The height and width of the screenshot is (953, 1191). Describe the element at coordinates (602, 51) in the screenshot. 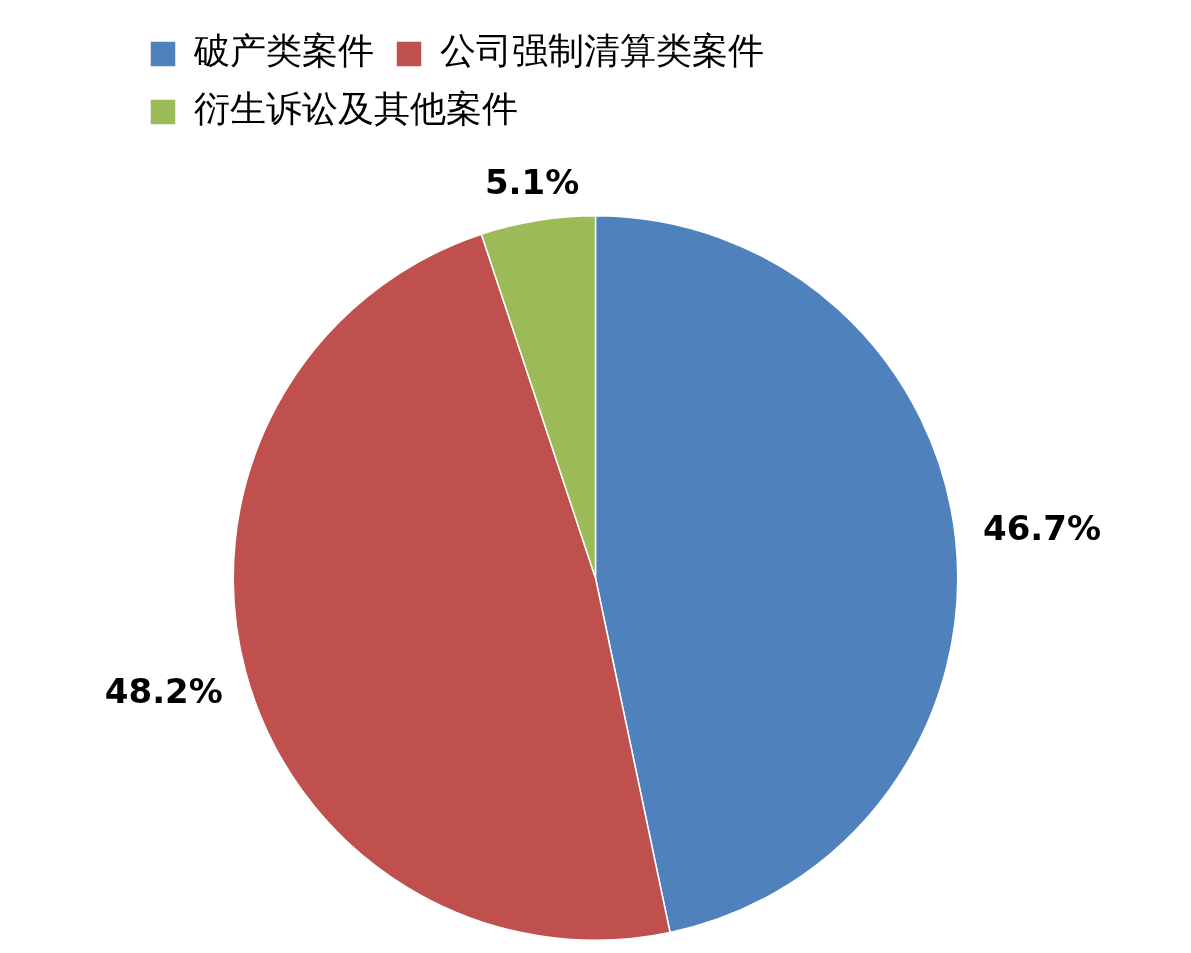

I see `legend-label: 公司强制清算类案件` at that location.